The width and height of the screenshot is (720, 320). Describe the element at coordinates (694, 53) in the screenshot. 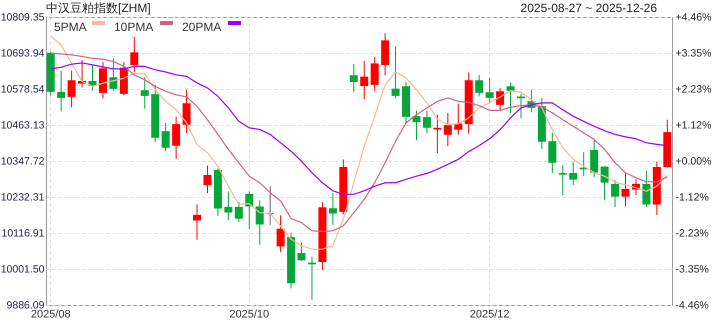

I see `y2-tick-label: +3.35%` at that location.